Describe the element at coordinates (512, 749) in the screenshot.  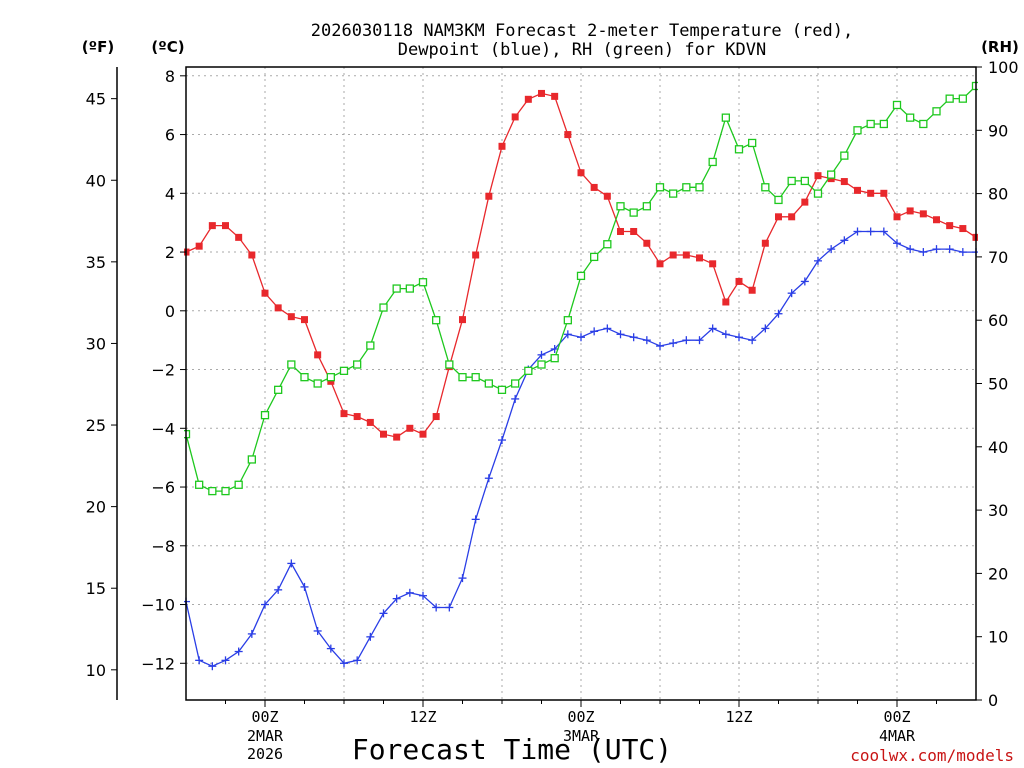
I see `x-axis-title: Forecast Time (UTC)` at that location.